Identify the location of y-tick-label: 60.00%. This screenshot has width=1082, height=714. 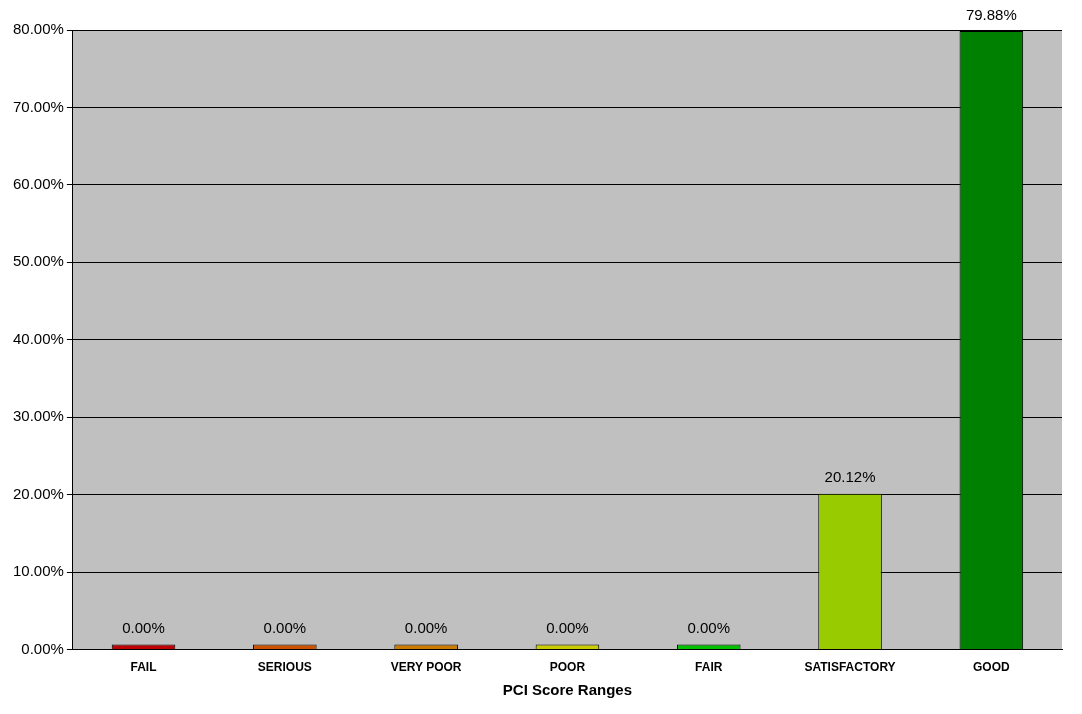
(38, 184).